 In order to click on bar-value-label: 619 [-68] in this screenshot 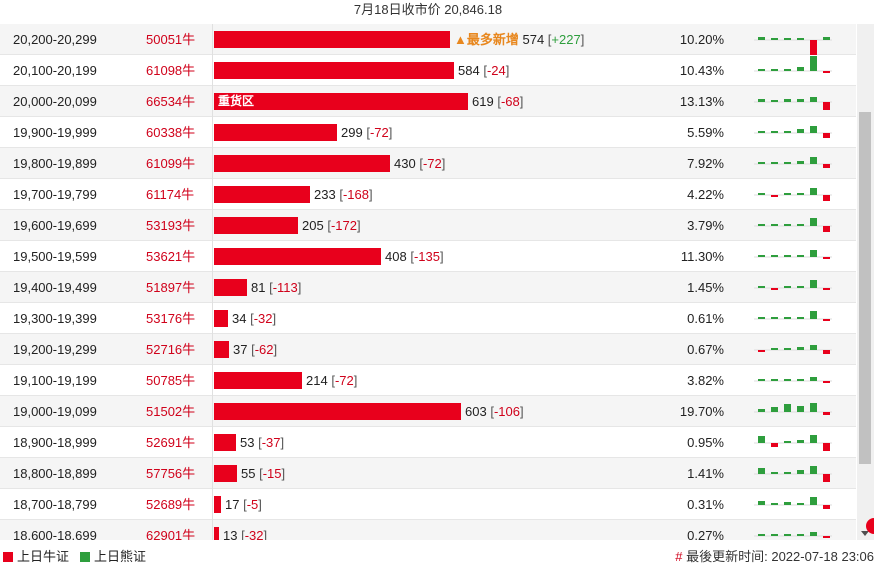, I will do `click(498, 101)`.